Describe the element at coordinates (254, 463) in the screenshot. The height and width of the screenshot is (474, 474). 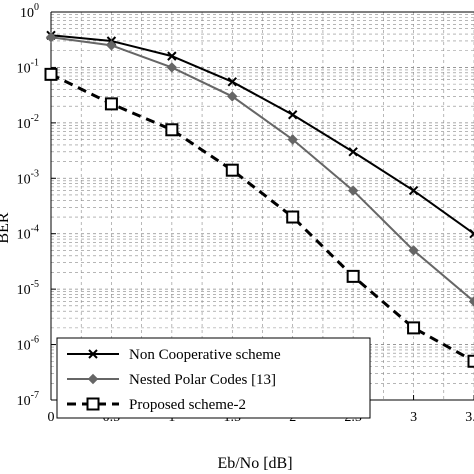
I see `x-axis-label: Eb/No [dB]` at that location.